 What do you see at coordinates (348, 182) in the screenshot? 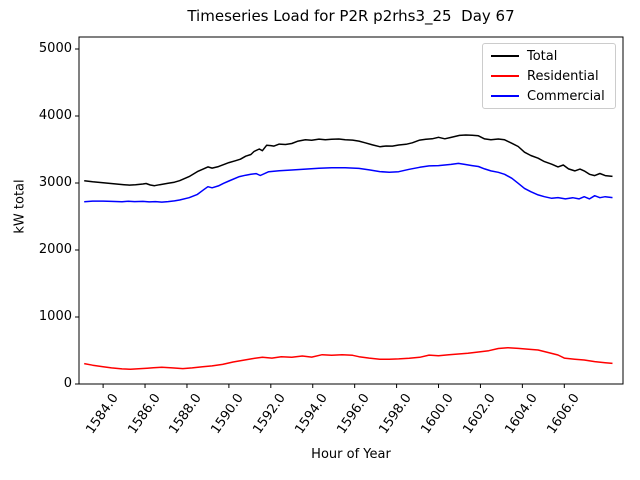
I see `series-line-commercial` at bounding box center [348, 182].